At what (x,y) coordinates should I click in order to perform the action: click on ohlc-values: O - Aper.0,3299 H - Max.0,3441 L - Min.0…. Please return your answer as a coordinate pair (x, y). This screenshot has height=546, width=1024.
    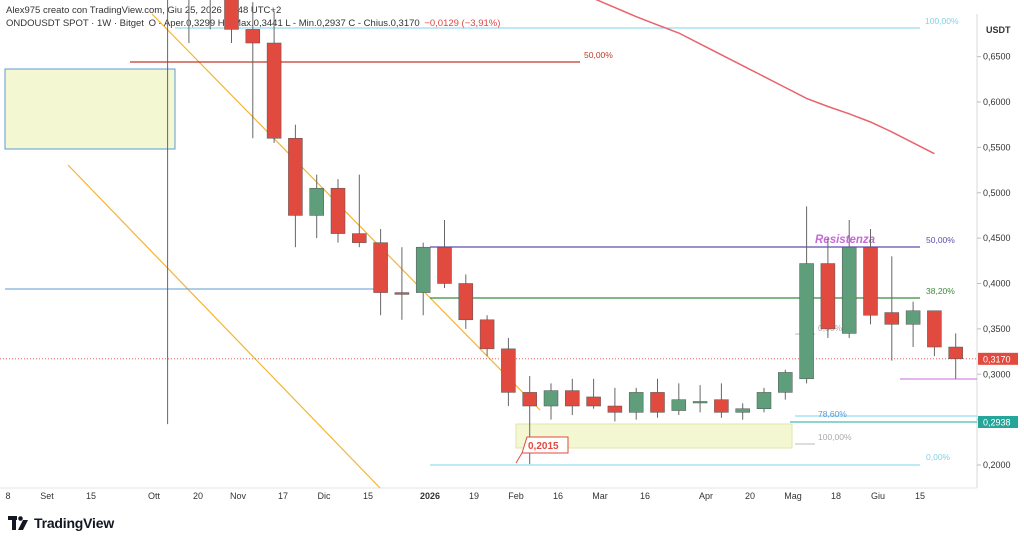
    Looking at the image, I should click on (284, 23).